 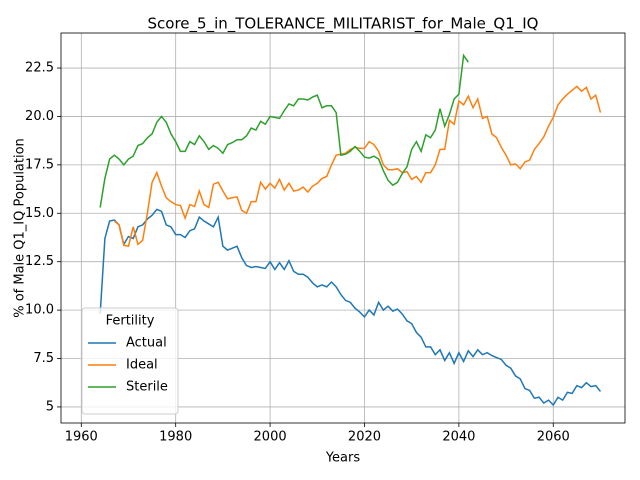 What do you see at coordinates (142, 365) in the screenshot?
I see `legend-label: Ideal` at bounding box center [142, 365].